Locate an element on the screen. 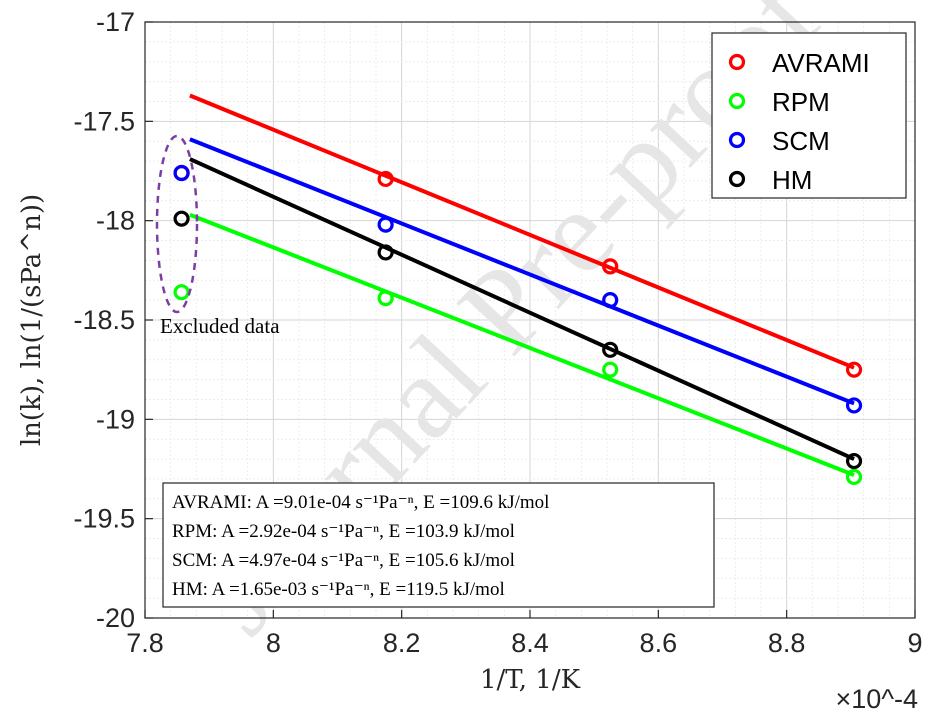 This screenshot has width=928, height=716. x-tick-label: 7.8 is located at coordinates (145, 643).